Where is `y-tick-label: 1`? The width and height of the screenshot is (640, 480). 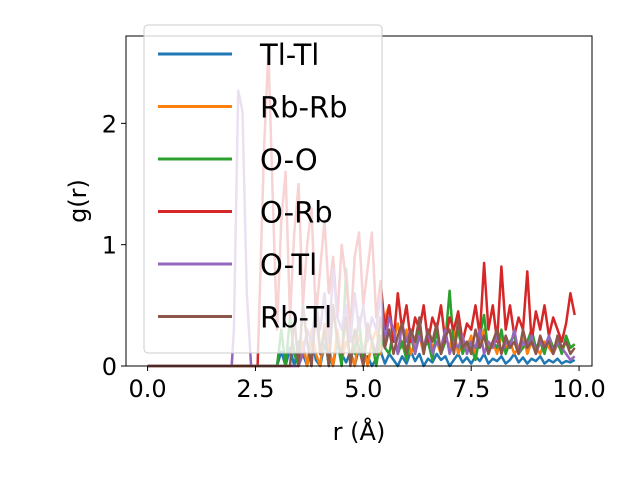
y-tick-label: 1 is located at coordinates (109, 246).